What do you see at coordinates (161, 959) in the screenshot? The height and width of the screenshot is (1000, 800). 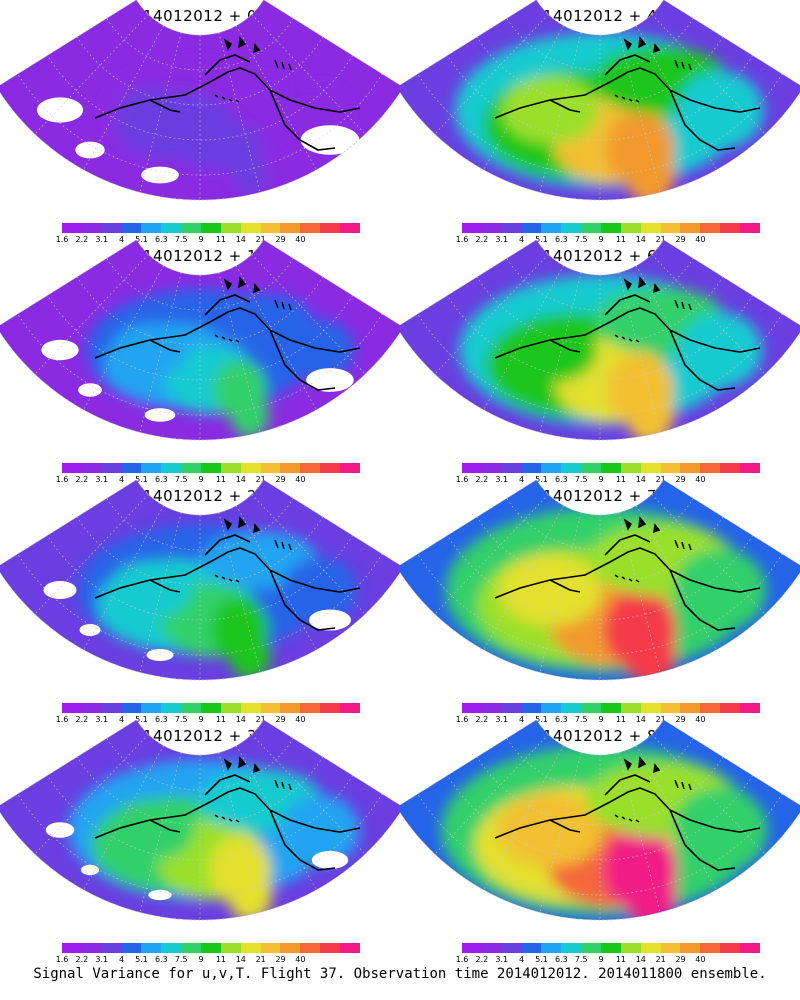 I see `colorbar-tick-label: 6.3` at bounding box center [161, 959].